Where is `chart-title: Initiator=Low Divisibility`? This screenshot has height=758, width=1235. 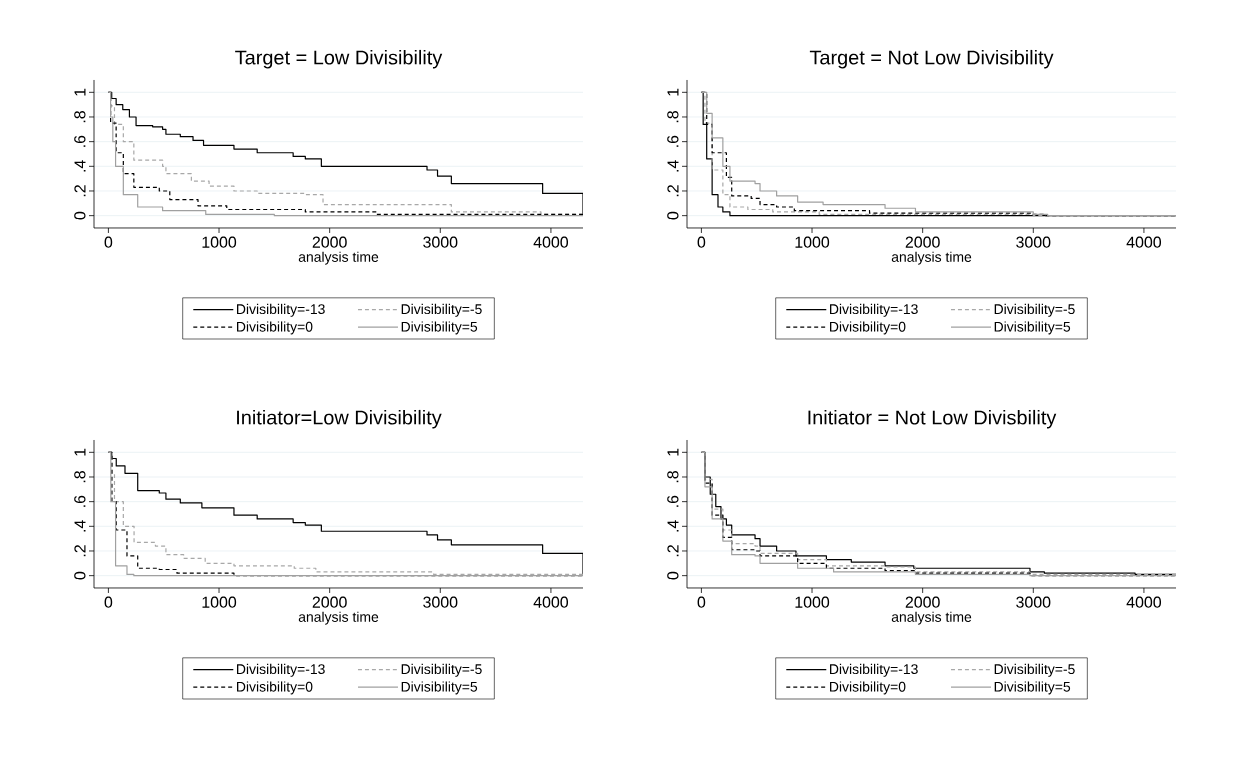 chart-title: Initiator=Low Divisibility is located at coordinates (339, 419).